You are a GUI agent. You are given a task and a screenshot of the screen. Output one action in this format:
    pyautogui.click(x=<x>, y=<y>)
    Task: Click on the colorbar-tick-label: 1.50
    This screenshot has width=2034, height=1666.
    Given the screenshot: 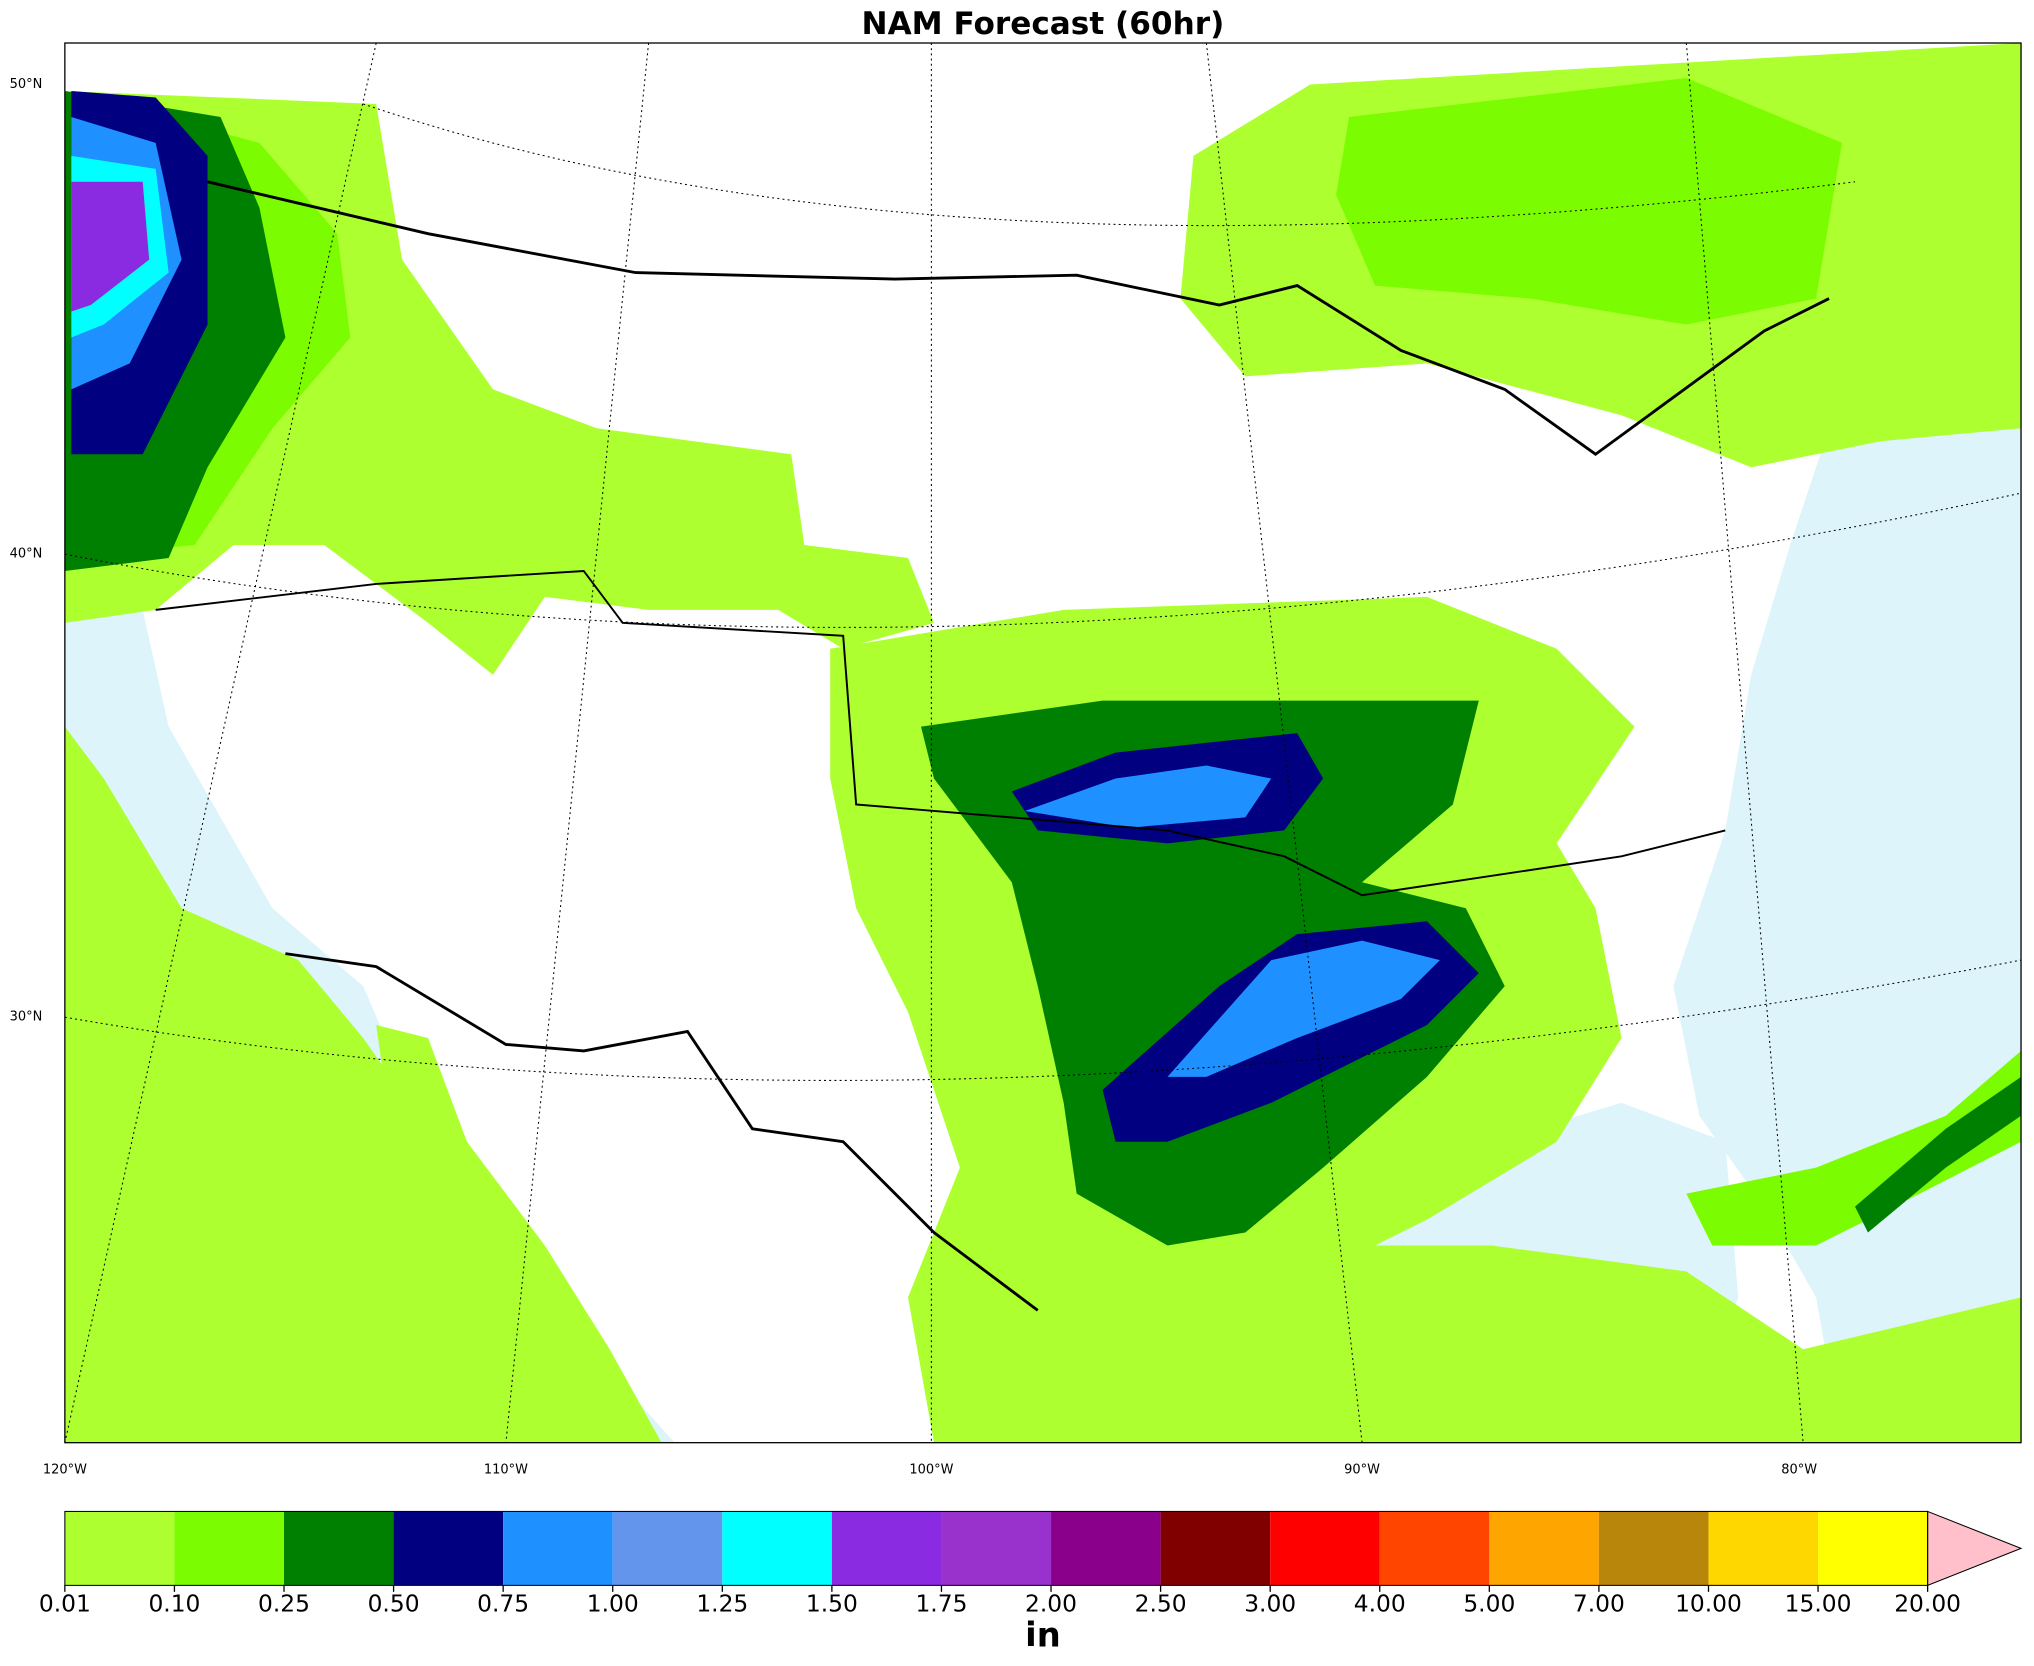 What is the action you would take?
    pyautogui.click(x=832, y=1603)
    